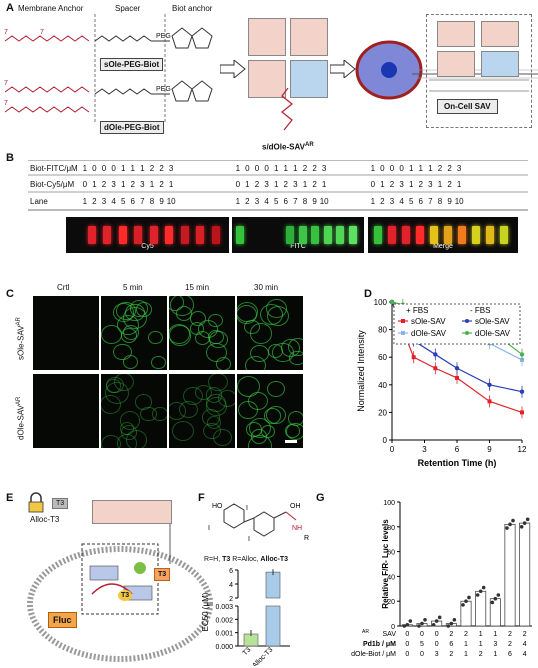  What do you see at coordinates (281, 201) in the screenshot?
I see `lane-values-2: 1 2 3 4 5 6 7 8 9 10` at bounding box center [281, 201].